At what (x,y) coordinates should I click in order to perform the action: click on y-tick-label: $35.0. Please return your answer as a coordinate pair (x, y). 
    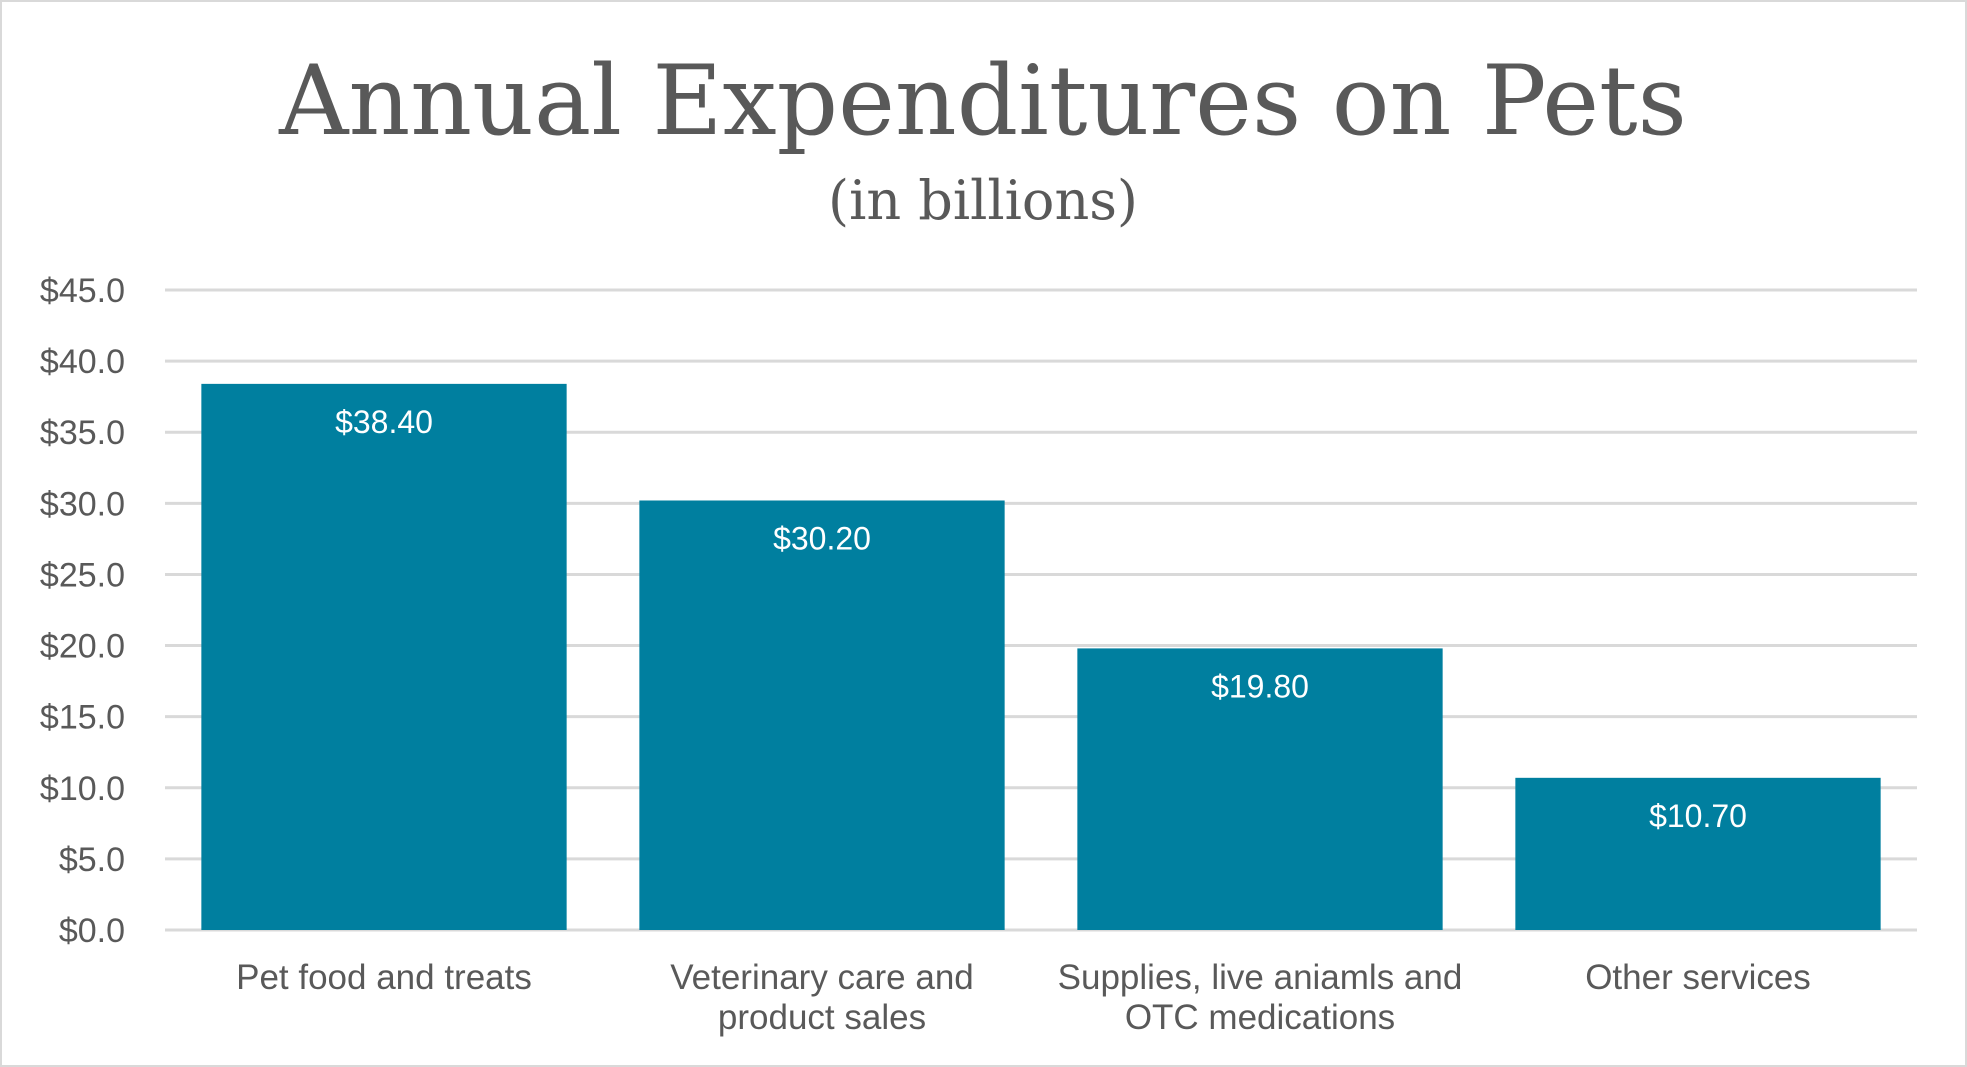
    Looking at the image, I should click on (82, 433).